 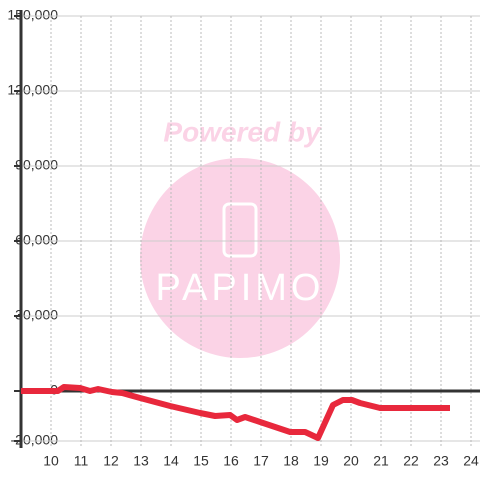 I want to click on x-tick-label: 16, so click(x=231, y=461).